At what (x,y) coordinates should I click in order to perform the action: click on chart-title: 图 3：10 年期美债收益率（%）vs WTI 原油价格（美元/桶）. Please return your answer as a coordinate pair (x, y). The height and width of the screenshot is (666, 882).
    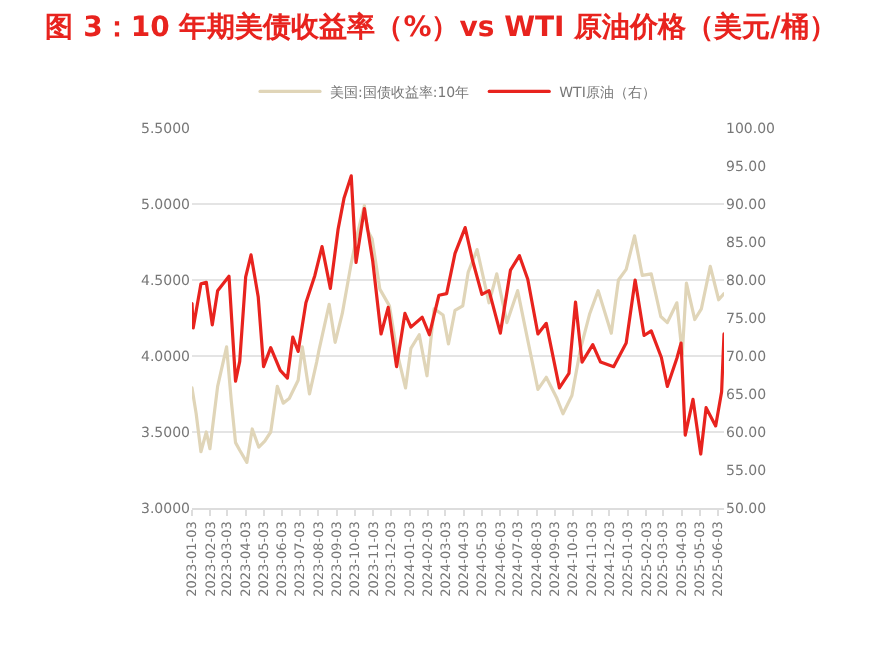
    Looking at the image, I should click on (441, 27).